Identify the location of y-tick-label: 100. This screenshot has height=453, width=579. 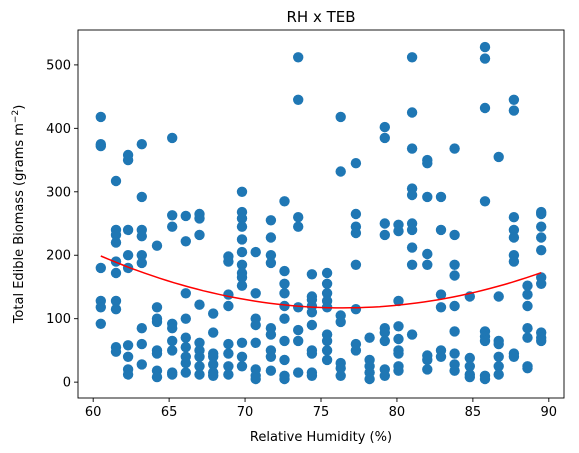
(58, 319).